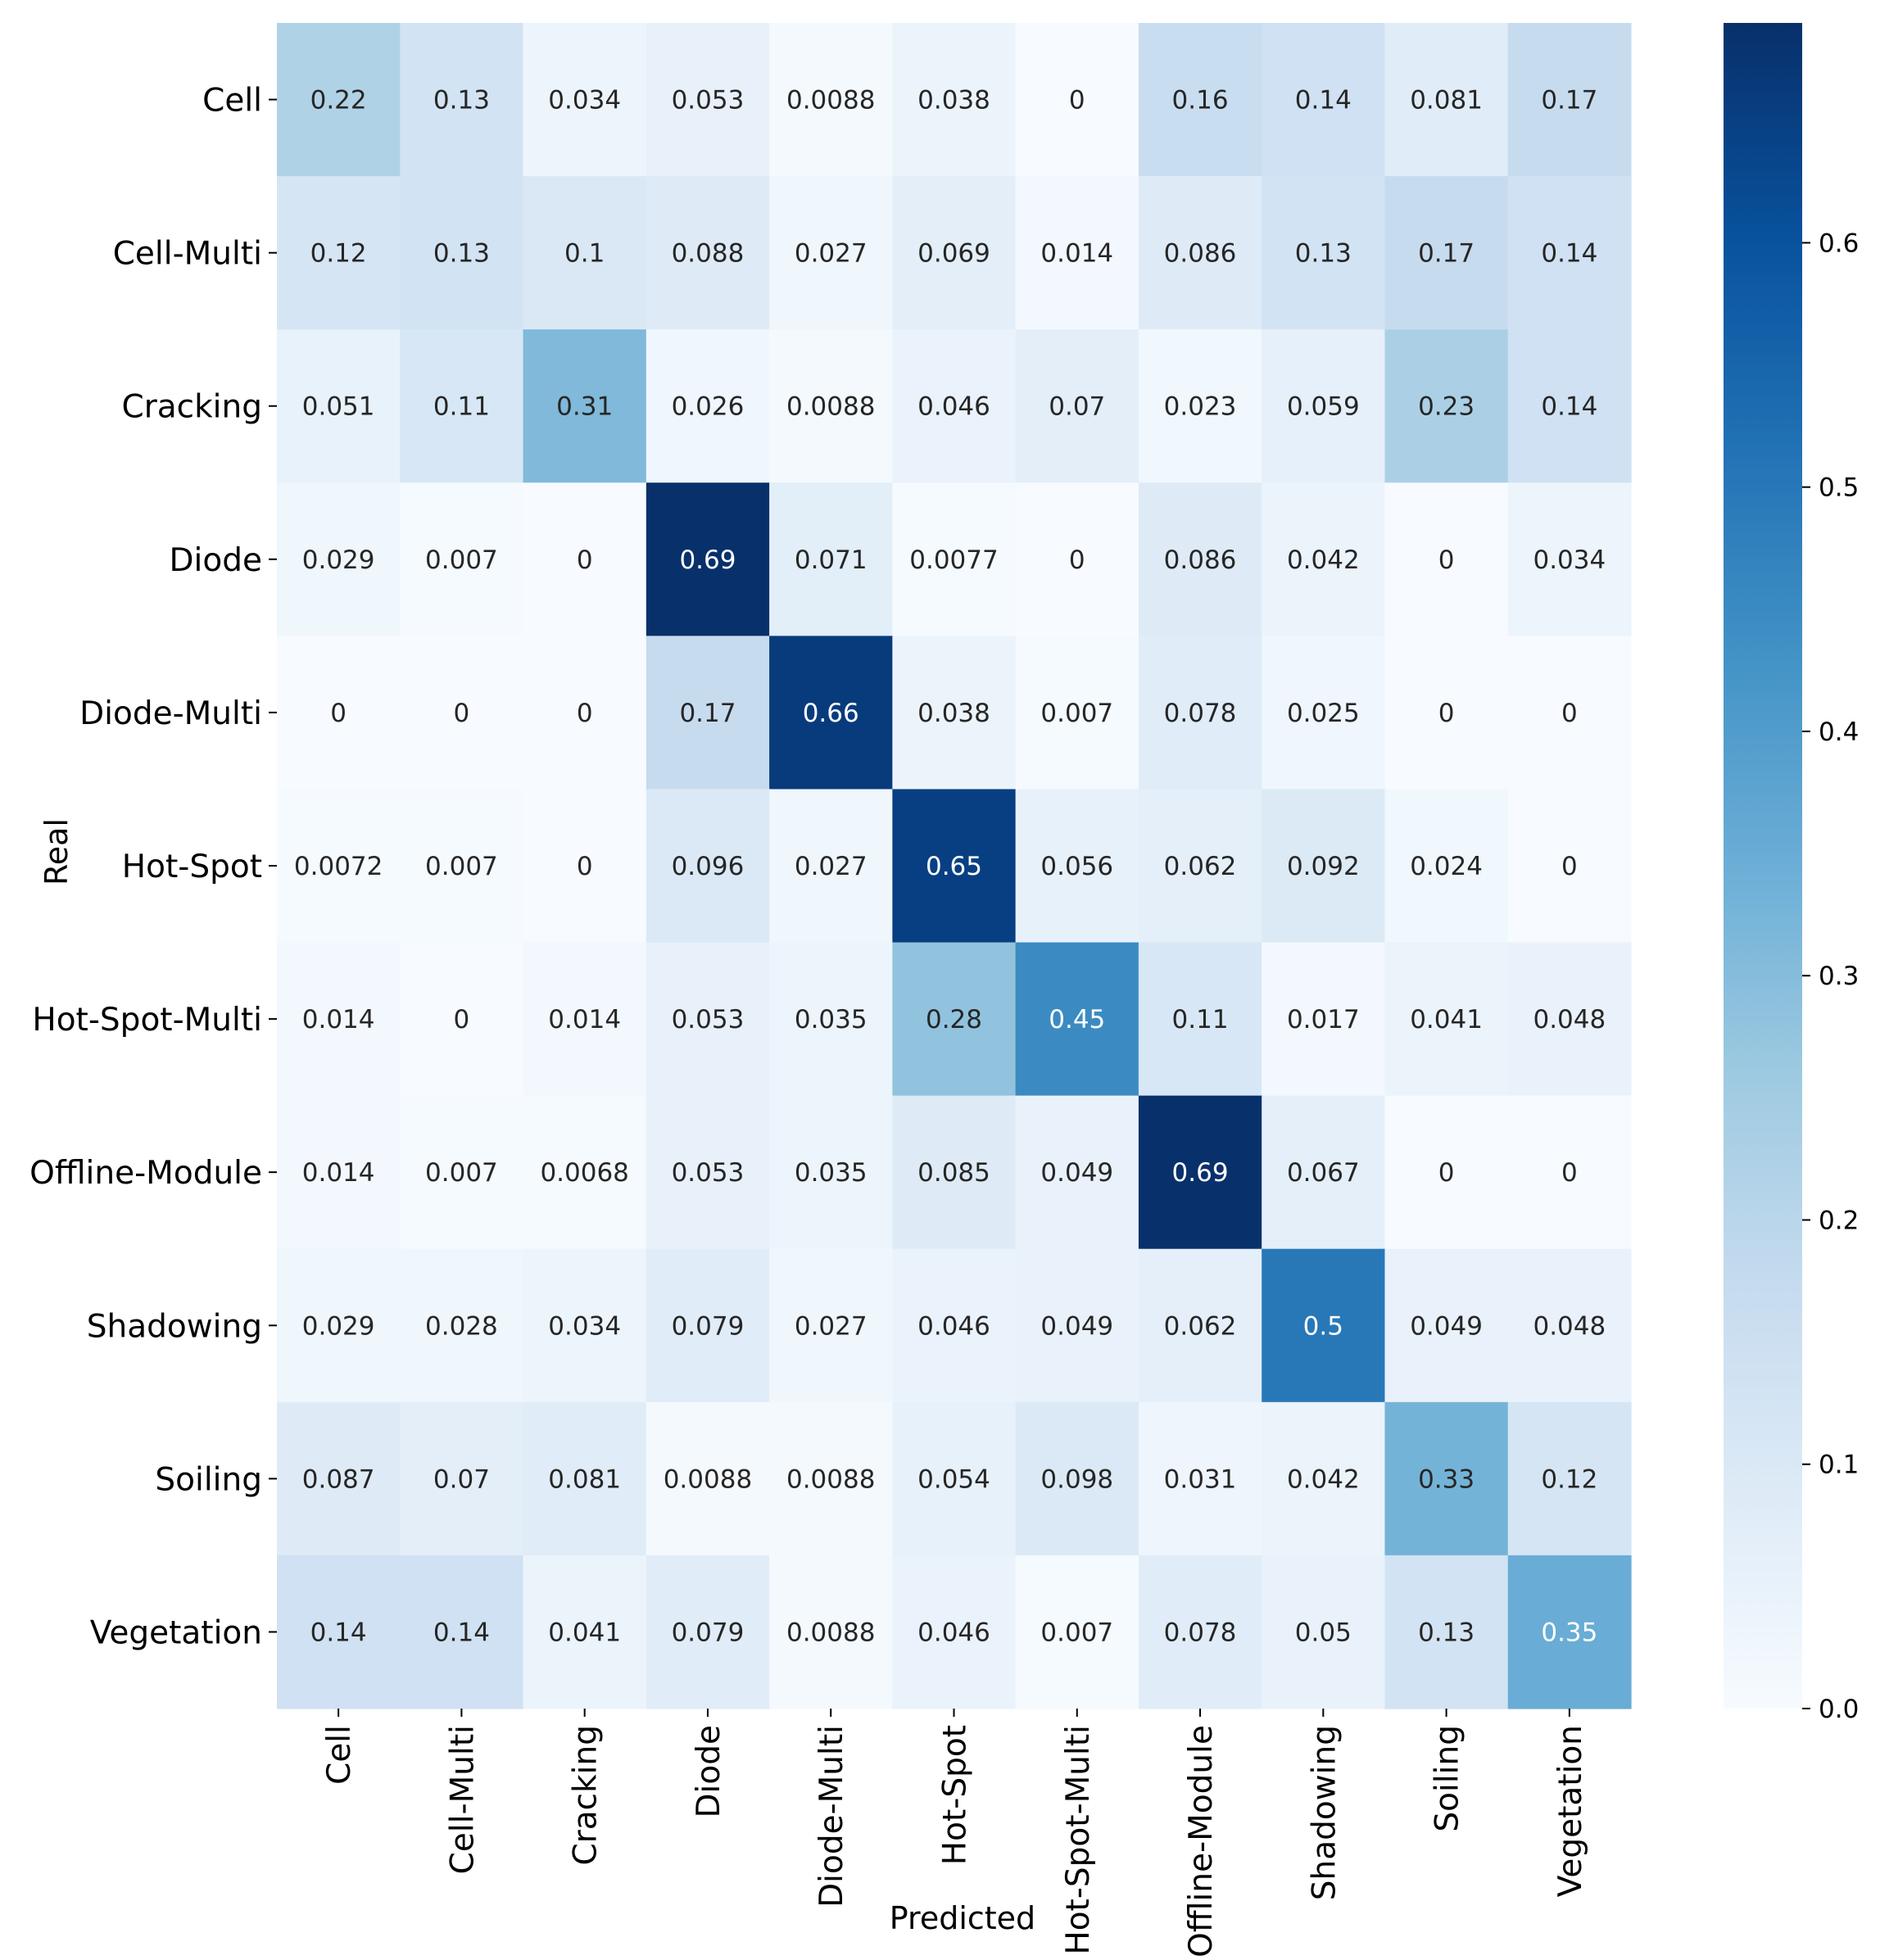 The image size is (1880, 1960). Describe the element at coordinates (1569, 1020) in the screenshot. I see `cell-value-label: 0.048` at that location.